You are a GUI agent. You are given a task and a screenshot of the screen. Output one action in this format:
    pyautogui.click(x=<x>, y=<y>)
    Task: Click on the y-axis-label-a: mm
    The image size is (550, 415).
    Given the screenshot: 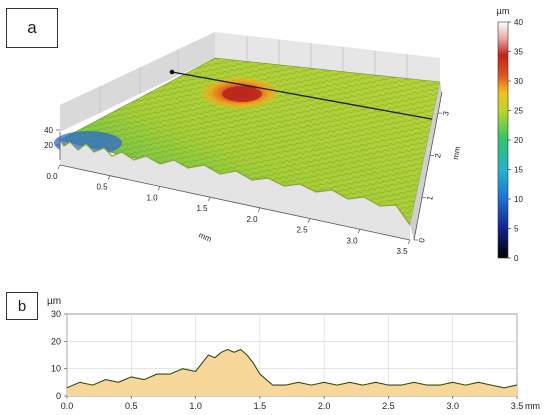 What is the action you would take?
    pyautogui.click(x=456, y=152)
    